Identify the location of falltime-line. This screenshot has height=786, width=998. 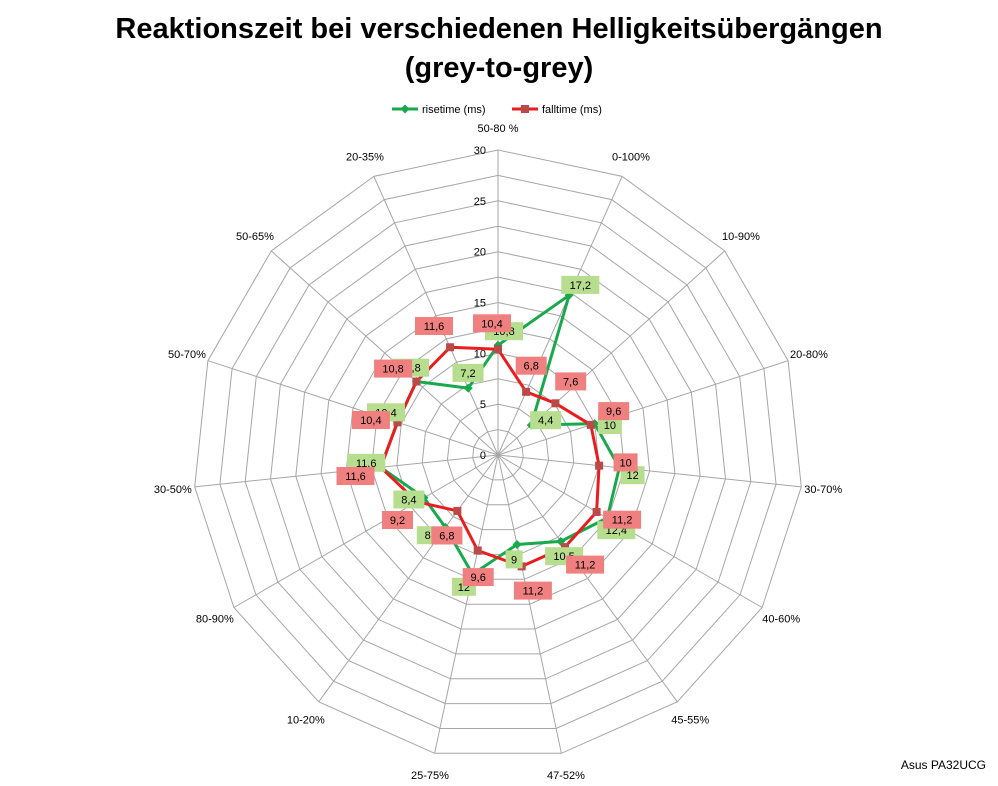
(490, 456).